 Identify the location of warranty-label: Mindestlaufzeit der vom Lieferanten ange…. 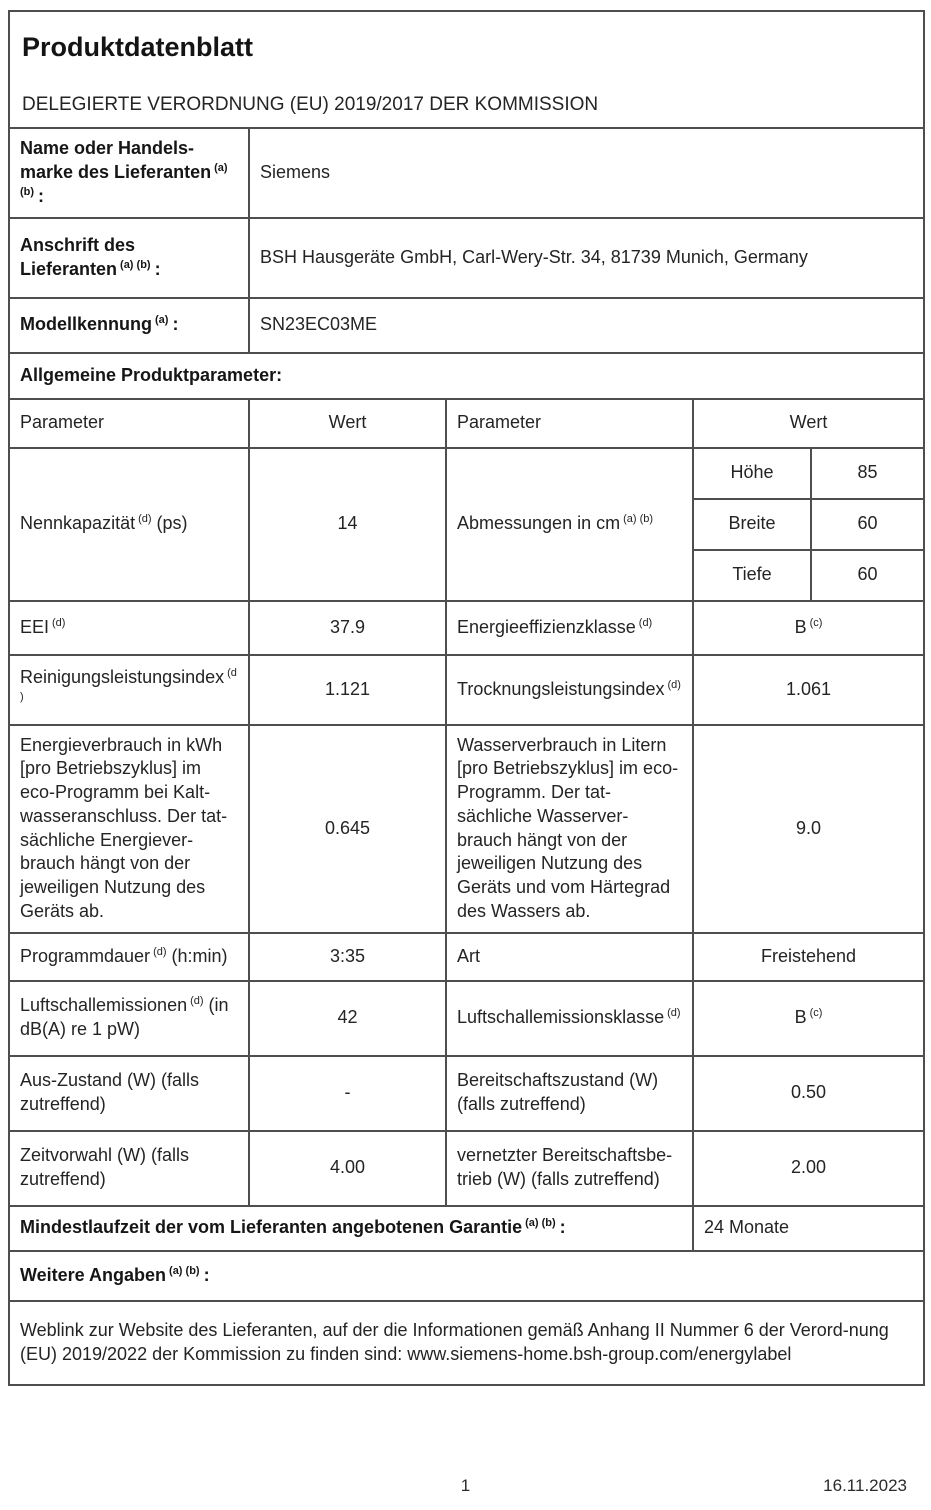
(351, 1228).